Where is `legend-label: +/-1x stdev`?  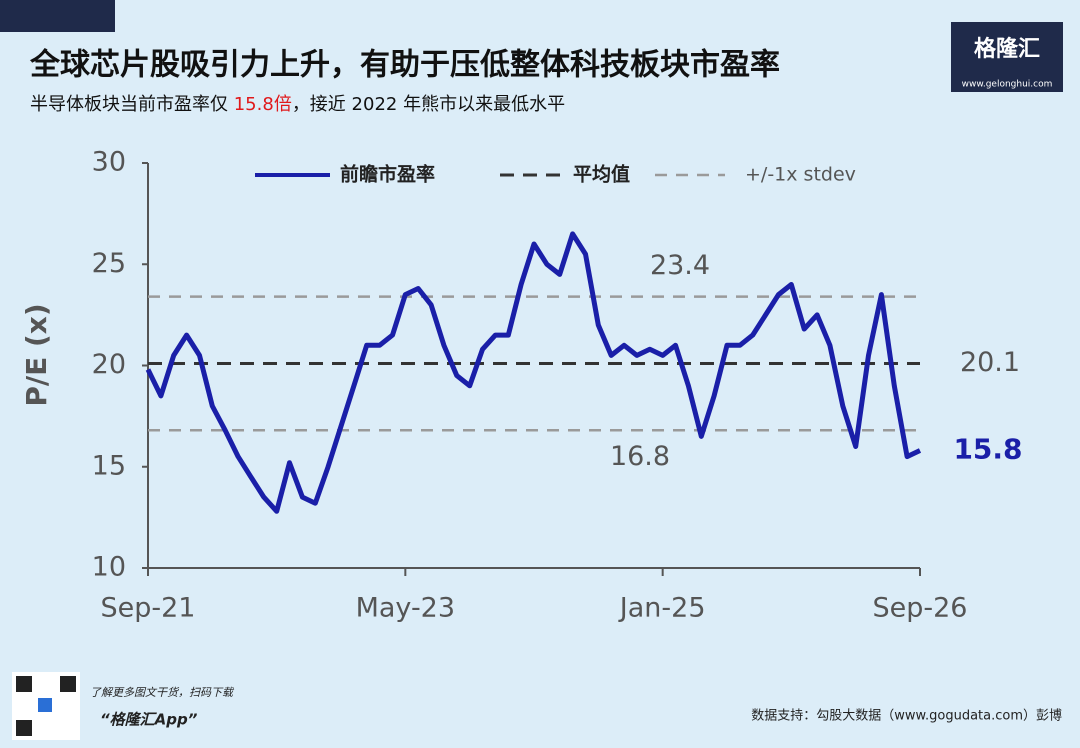 legend-label: +/-1x stdev is located at coordinates (800, 175).